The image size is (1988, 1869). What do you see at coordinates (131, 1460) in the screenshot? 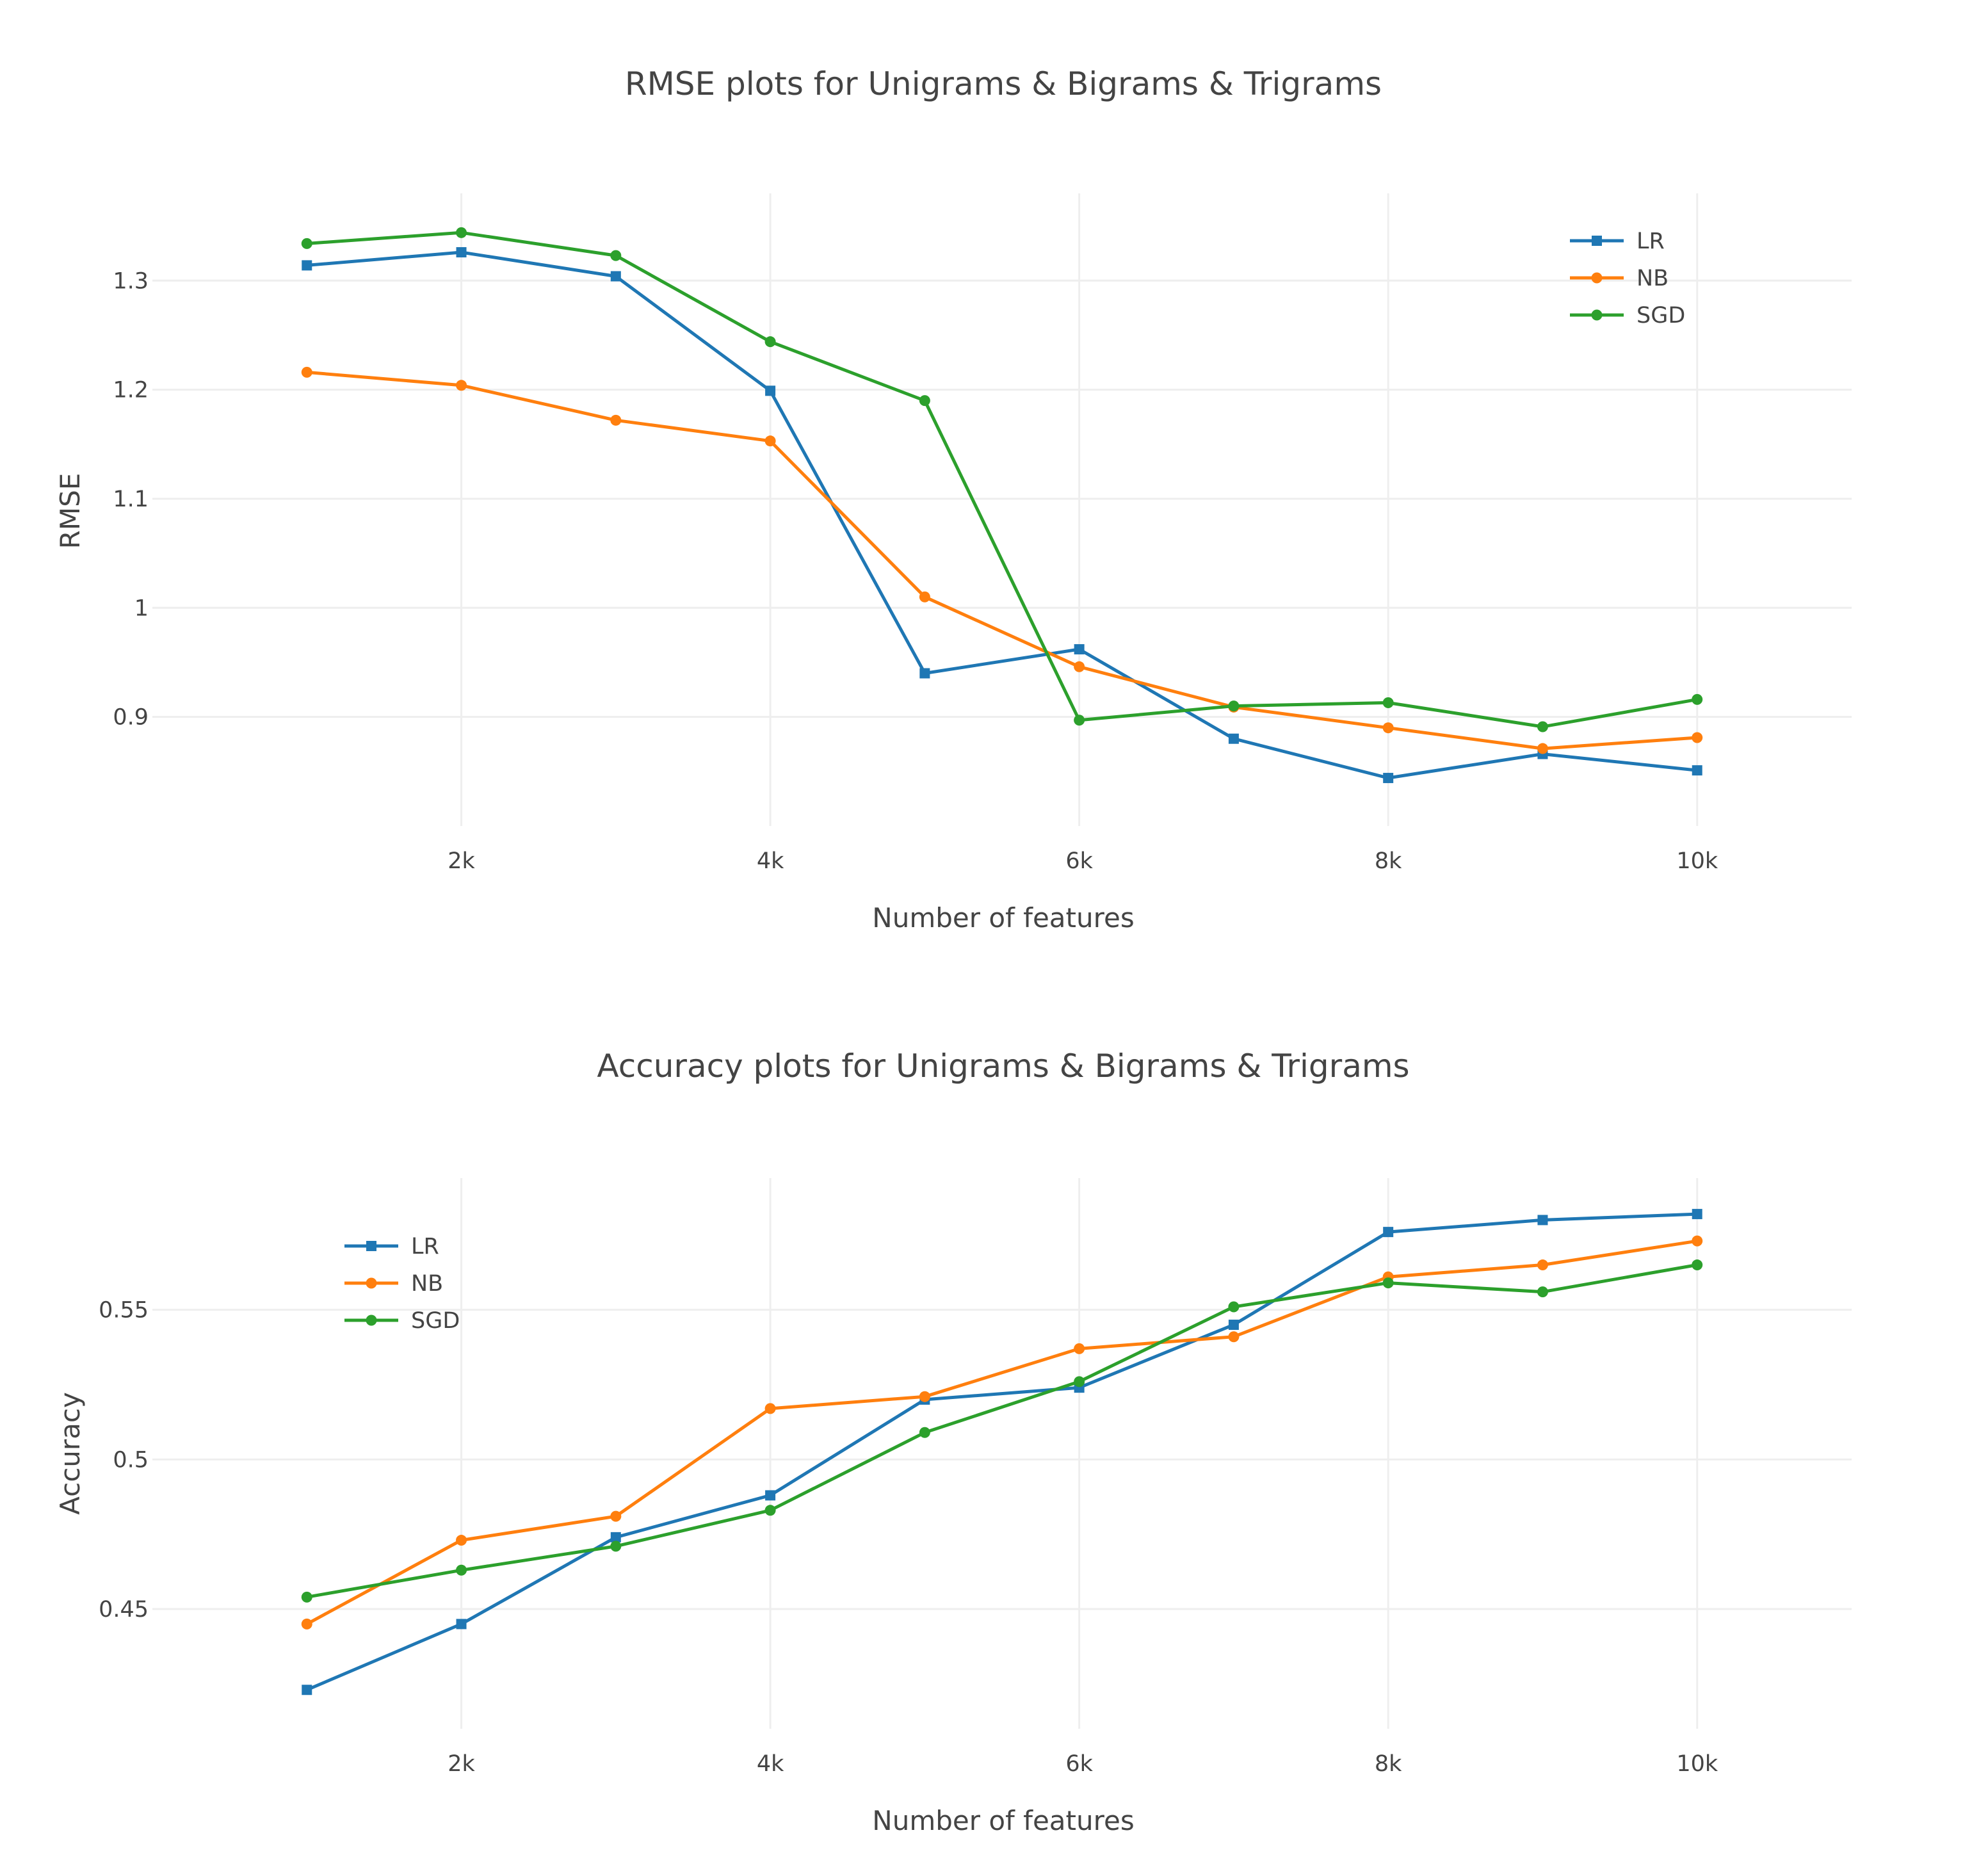
I see `y-tick-label: 0.5` at bounding box center [131, 1460].